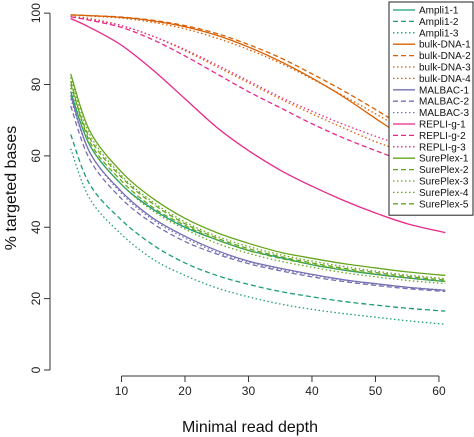  What do you see at coordinates (444, 90) in the screenshot?
I see `legend-entry-label: MALBAC-1` at bounding box center [444, 90].